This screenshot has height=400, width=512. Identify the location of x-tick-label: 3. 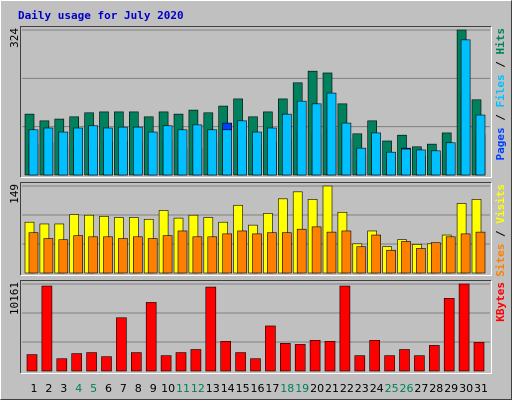
(63, 388).